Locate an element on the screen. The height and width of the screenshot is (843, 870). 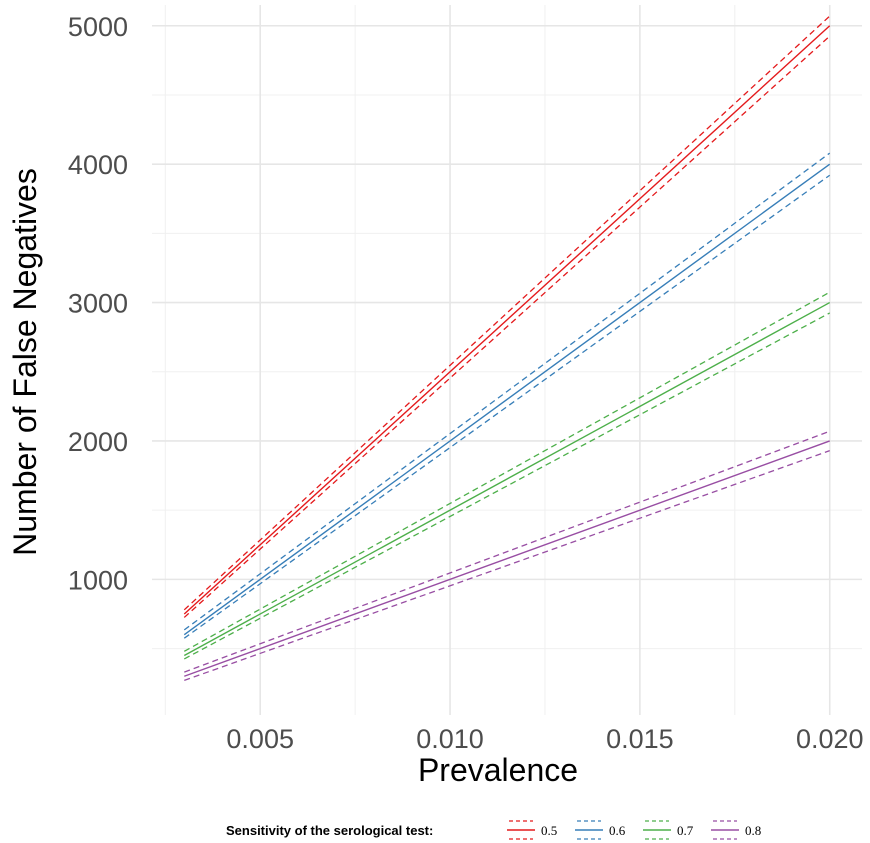
legend-0-8-label: 0.8 is located at coordinates (753, 830).